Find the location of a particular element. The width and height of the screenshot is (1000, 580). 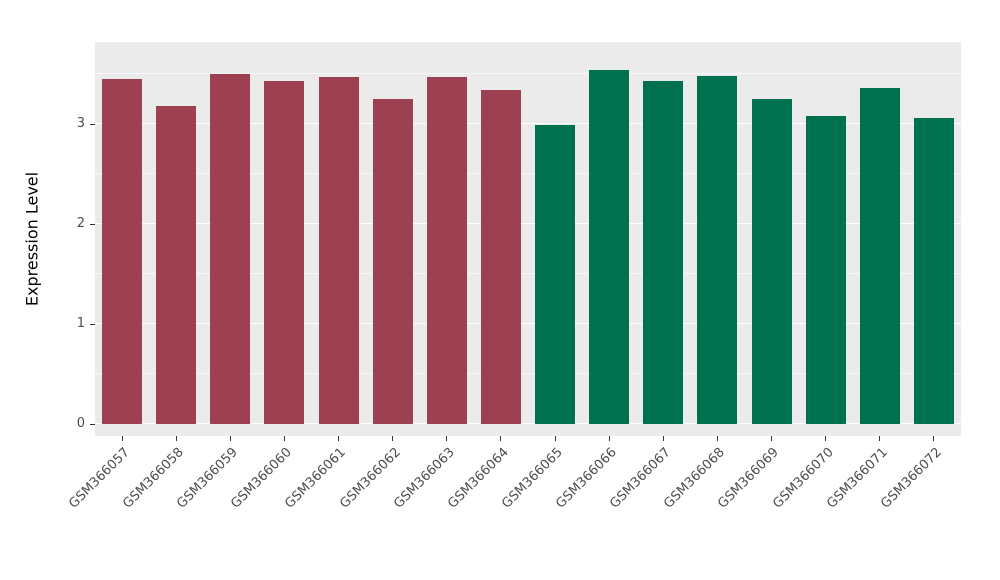

y-tick-label: 1 is located at coordinates (80, 323).